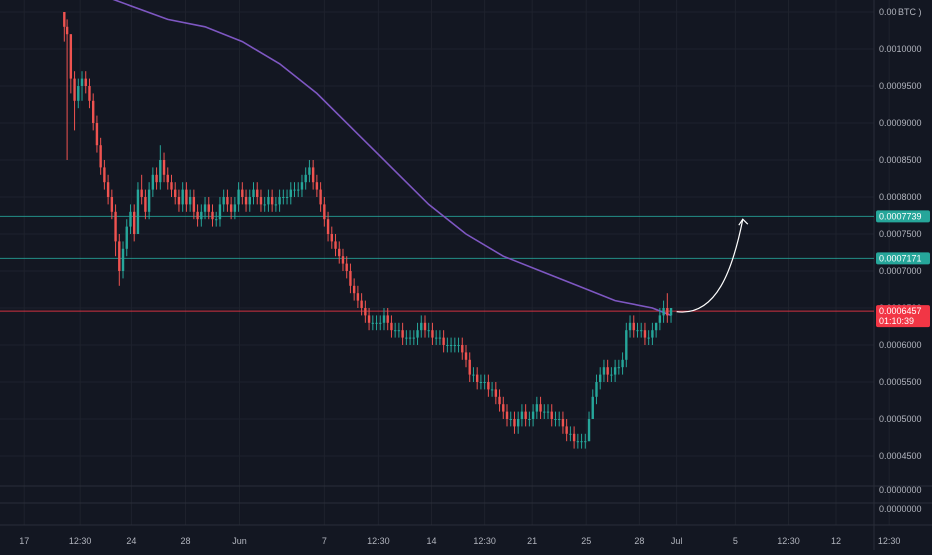 The width and height of the screenshot is (932, 555). What do you see at coordinates (677, 541) in the screenshot?
I see `time-tick-label: Jul` at bounding box center [677, 541].